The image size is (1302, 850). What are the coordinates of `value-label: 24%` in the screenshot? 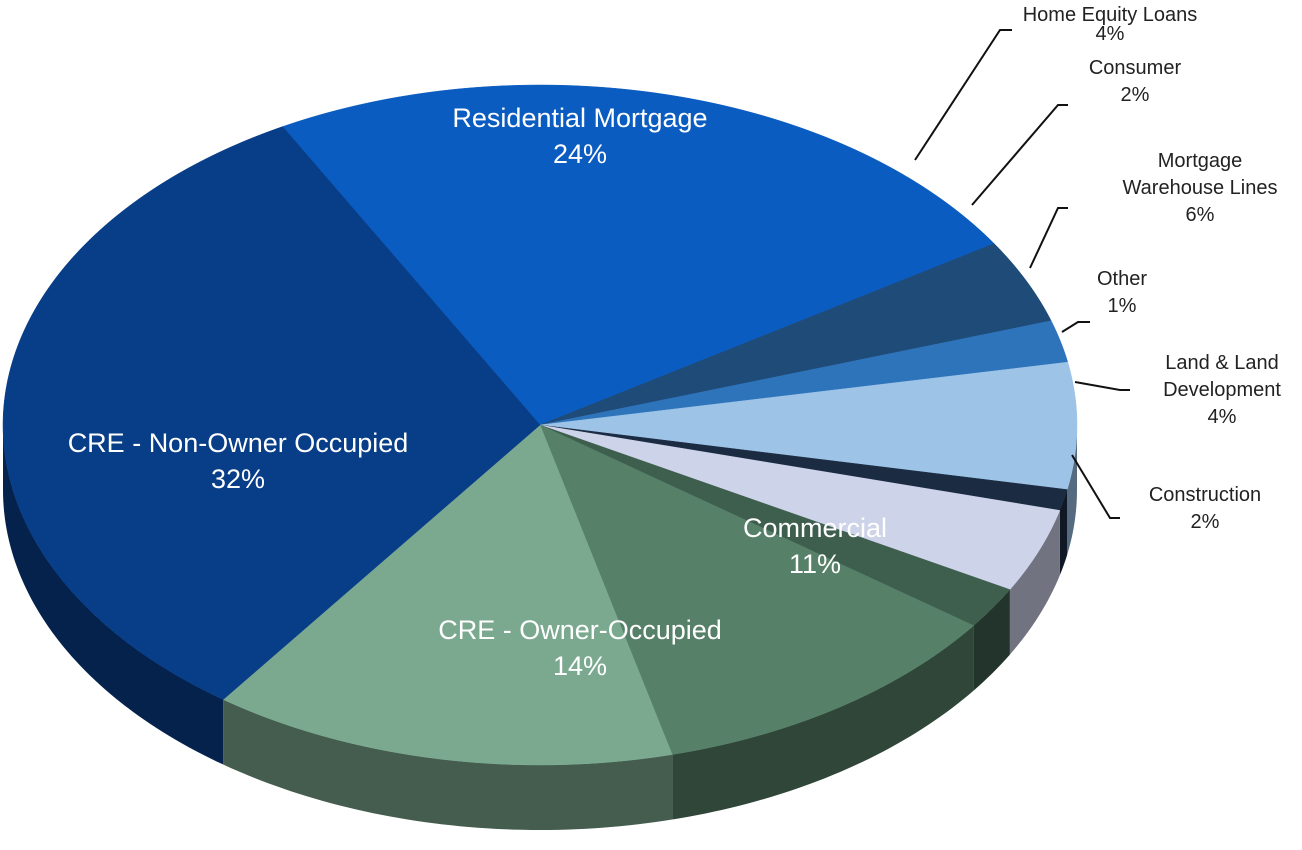 It's located at (580, 154).